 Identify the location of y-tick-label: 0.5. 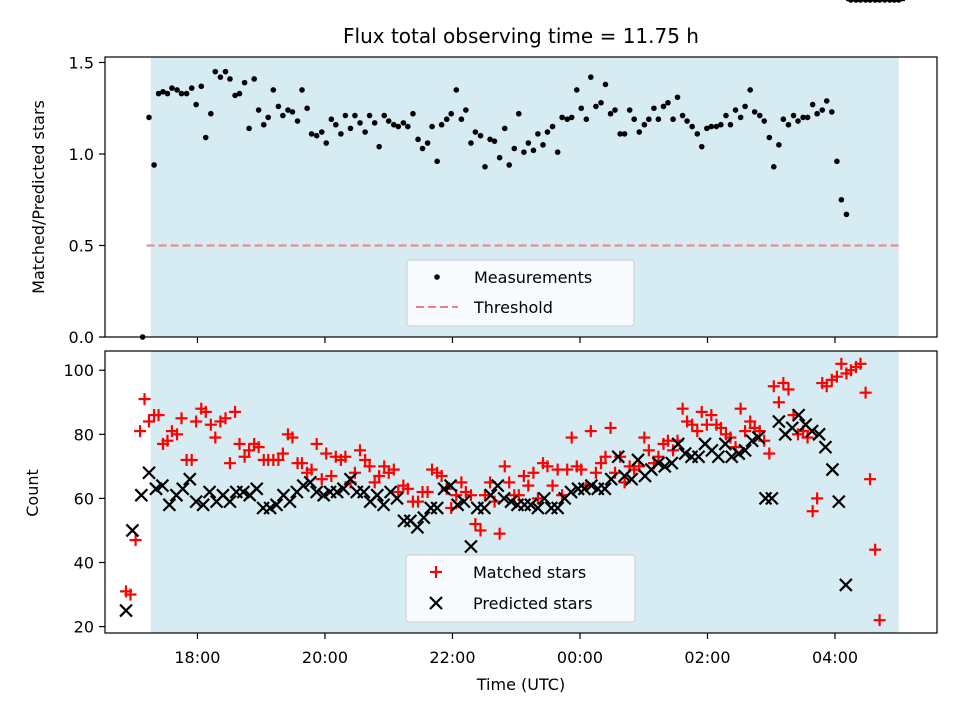
(81, 245).